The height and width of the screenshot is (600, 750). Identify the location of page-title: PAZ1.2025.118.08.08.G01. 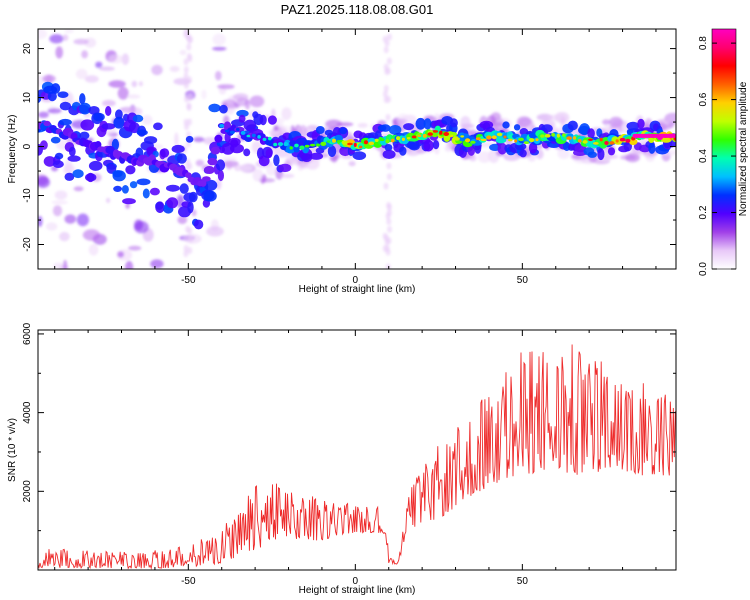
(357, 9).